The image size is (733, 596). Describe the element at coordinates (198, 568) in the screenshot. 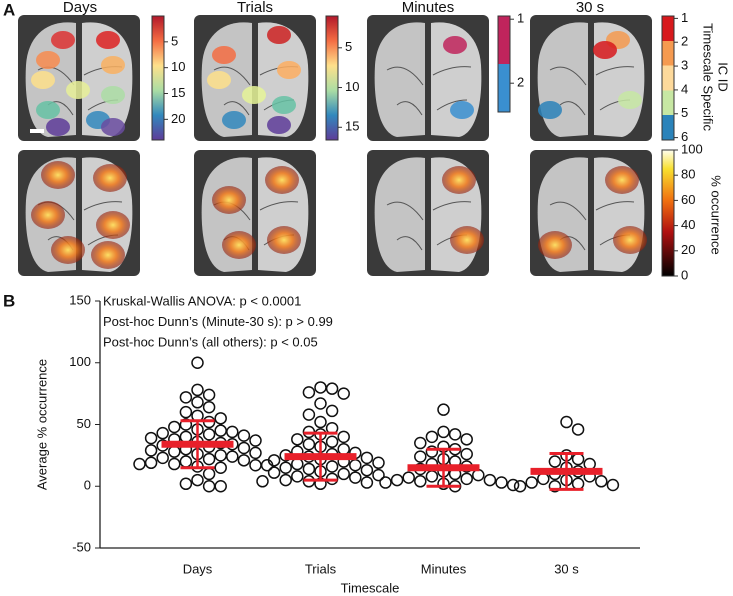

I see `x-tick-label: Days` at that location.